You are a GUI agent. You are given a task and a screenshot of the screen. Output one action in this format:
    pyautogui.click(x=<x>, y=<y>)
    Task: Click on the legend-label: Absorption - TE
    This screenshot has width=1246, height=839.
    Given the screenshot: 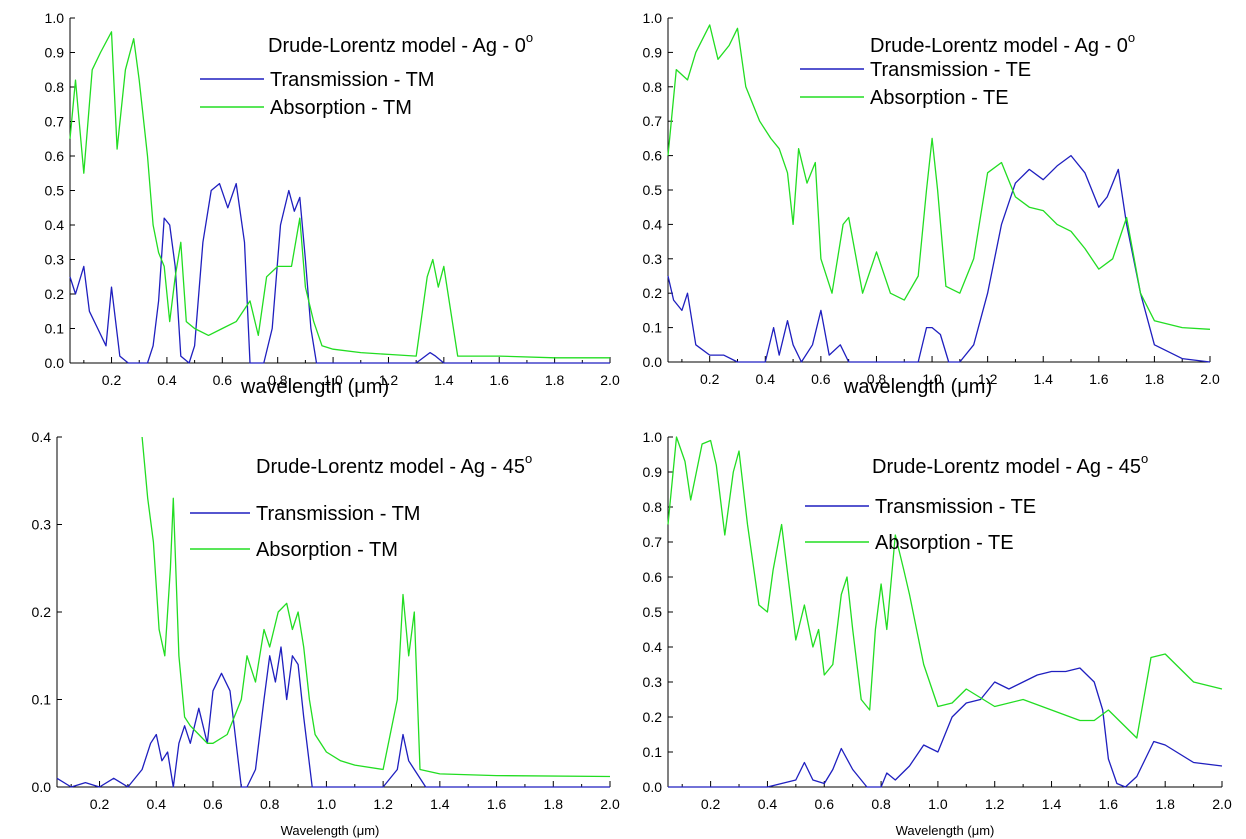 What is the action you would take?
    pyautogui.click(x=944, y=543)
    